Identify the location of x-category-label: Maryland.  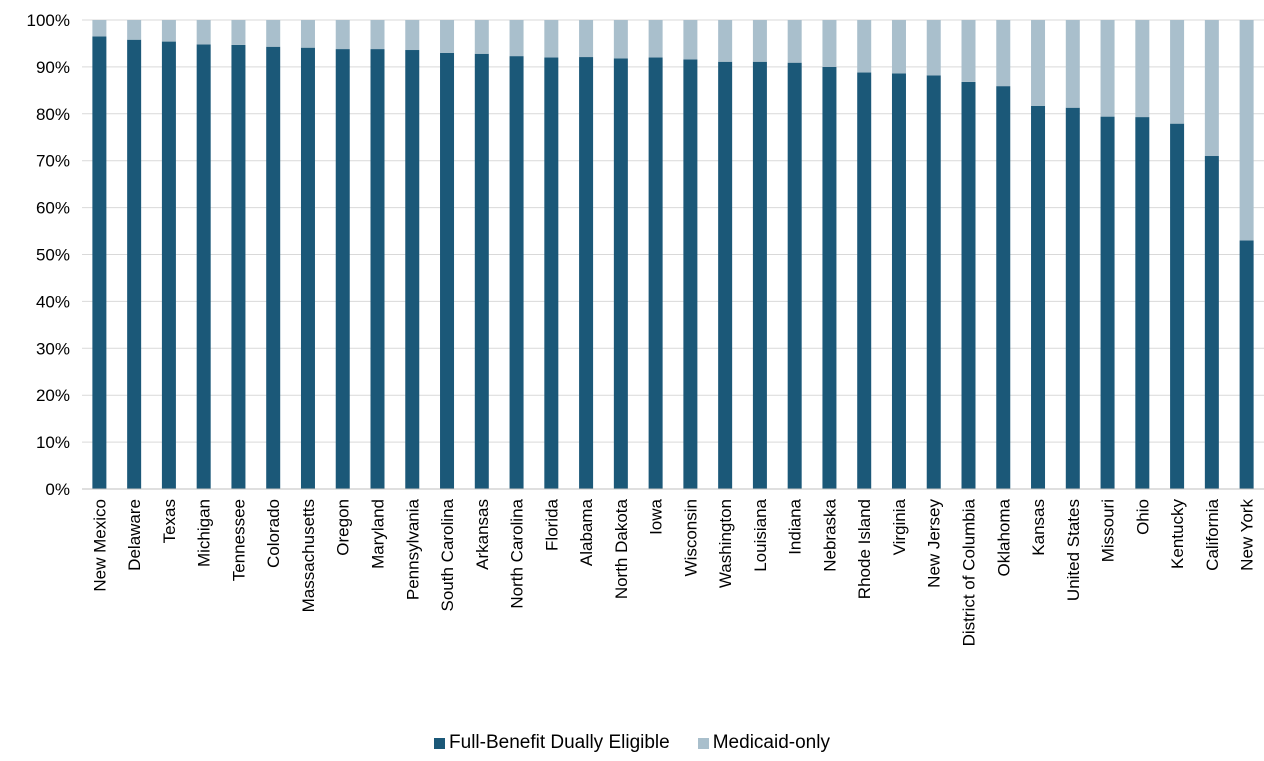
(378, 534).